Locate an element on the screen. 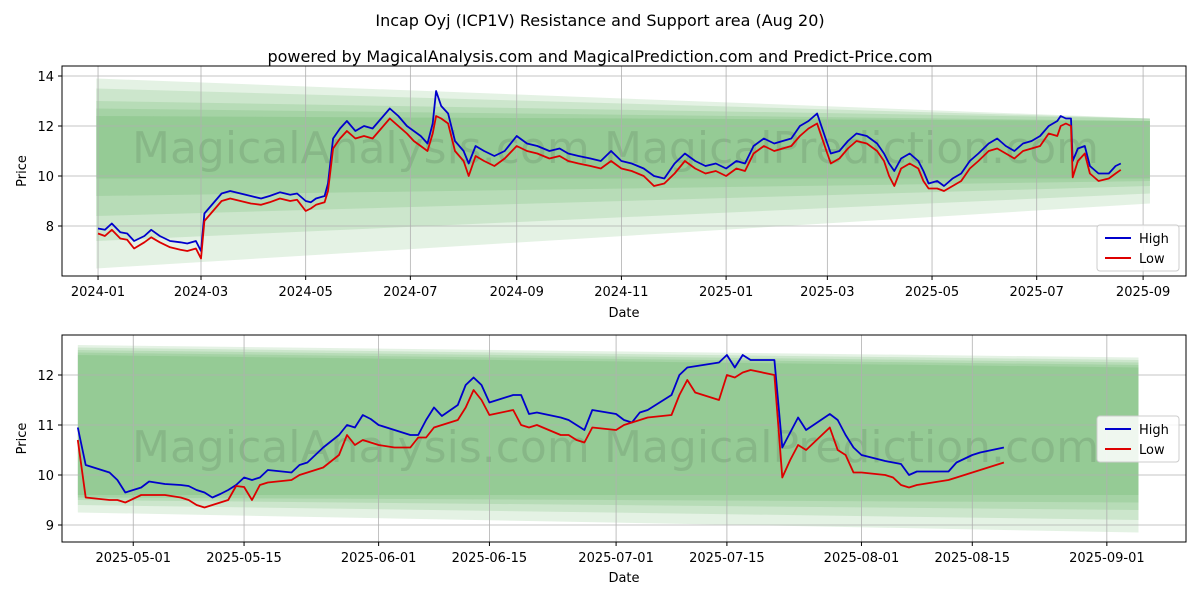 Image resolution: width=1200 pixels, height=600 pixels. x-tick-label: 2025-07-01 is located at coordinates (616, 558).